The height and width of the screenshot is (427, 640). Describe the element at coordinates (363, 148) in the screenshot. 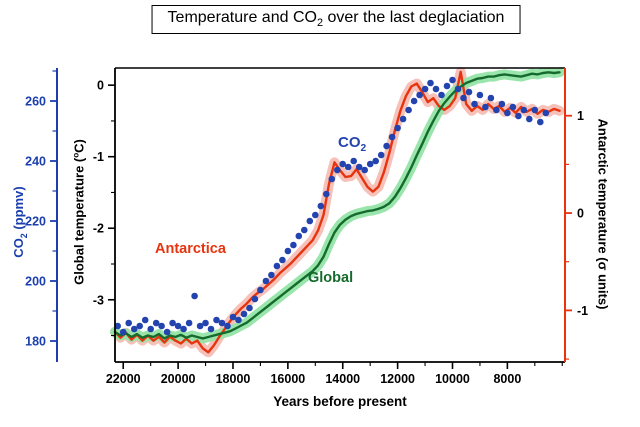

I see `co2-series-label-subscript: 2` at that location.